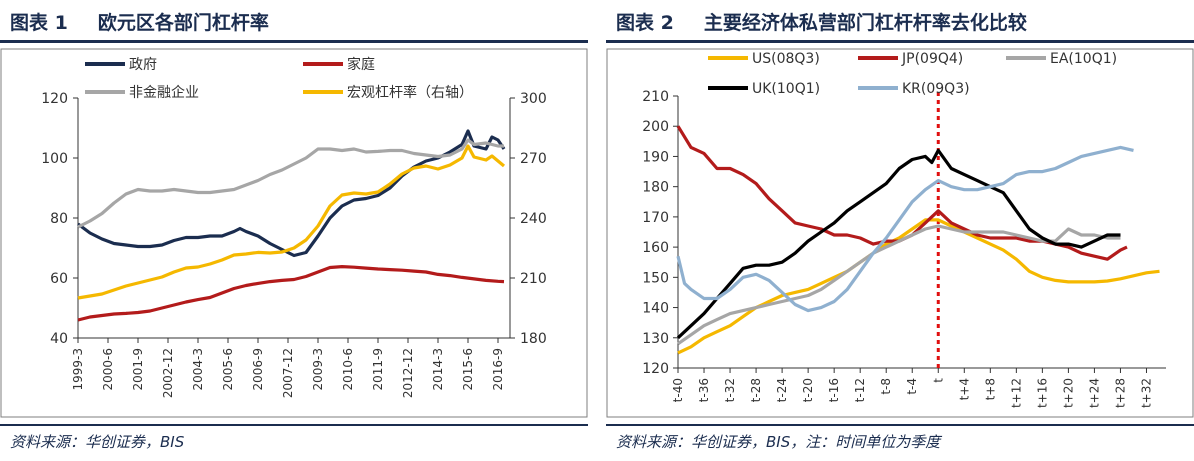 The image size is (1194, 461). I want to click on chart-2-legend-label-4: KR(09Q3), so click(936, 89).